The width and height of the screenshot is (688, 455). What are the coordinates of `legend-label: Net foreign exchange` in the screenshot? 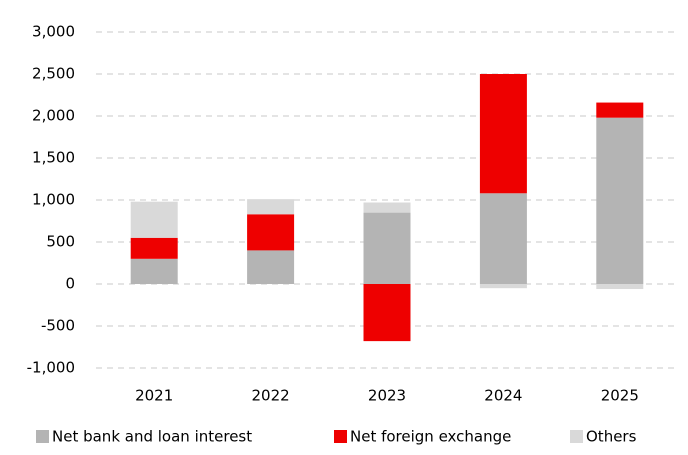 It's located at (430, 437).